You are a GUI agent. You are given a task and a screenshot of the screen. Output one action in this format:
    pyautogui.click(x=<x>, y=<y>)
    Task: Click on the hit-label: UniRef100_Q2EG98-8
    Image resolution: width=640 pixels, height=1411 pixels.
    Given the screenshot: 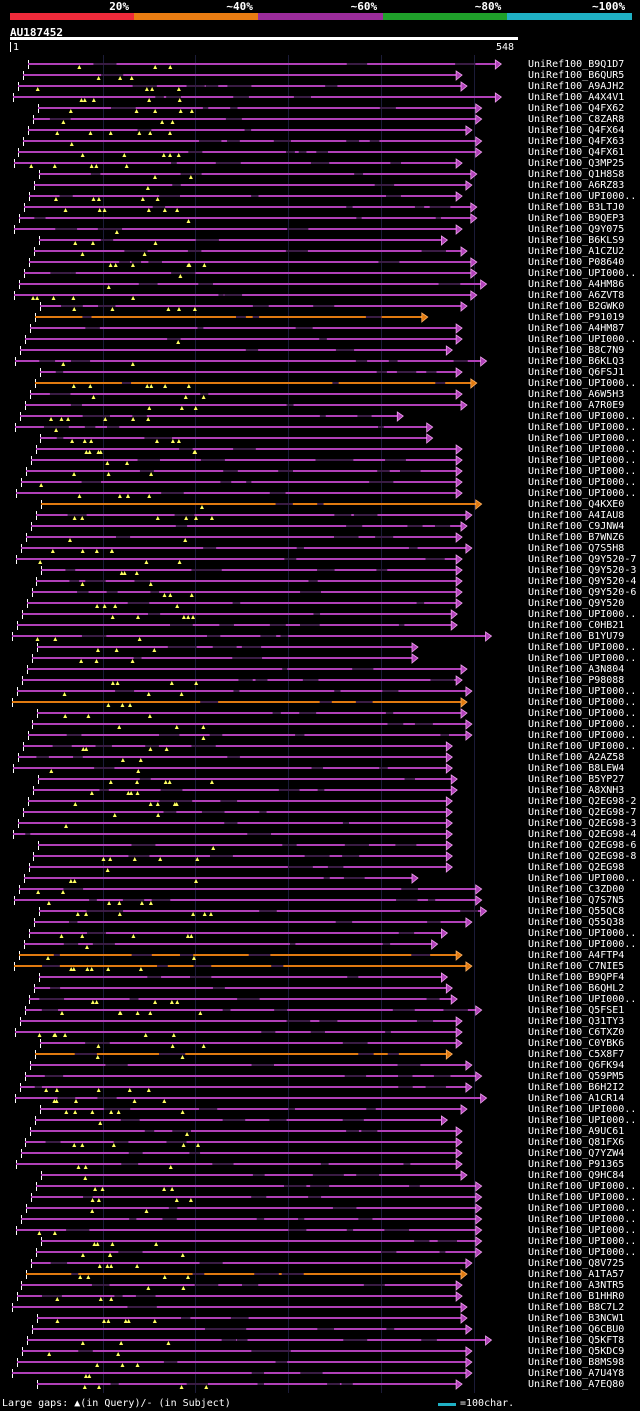 What is the action you would take?
    pyautogui.click(x=582, y=856)
    